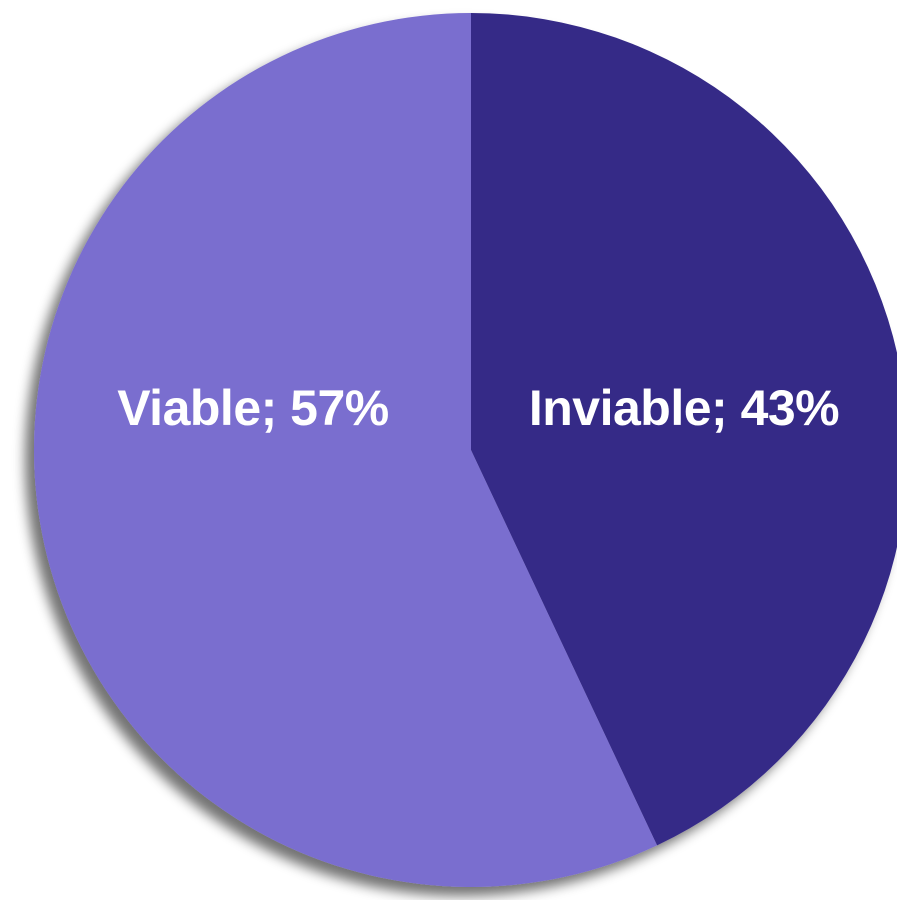 The height and width of the screenshot is (900, 897). I want to click on pie-label-inviable: Inviable; 43%, so click(684, 408).